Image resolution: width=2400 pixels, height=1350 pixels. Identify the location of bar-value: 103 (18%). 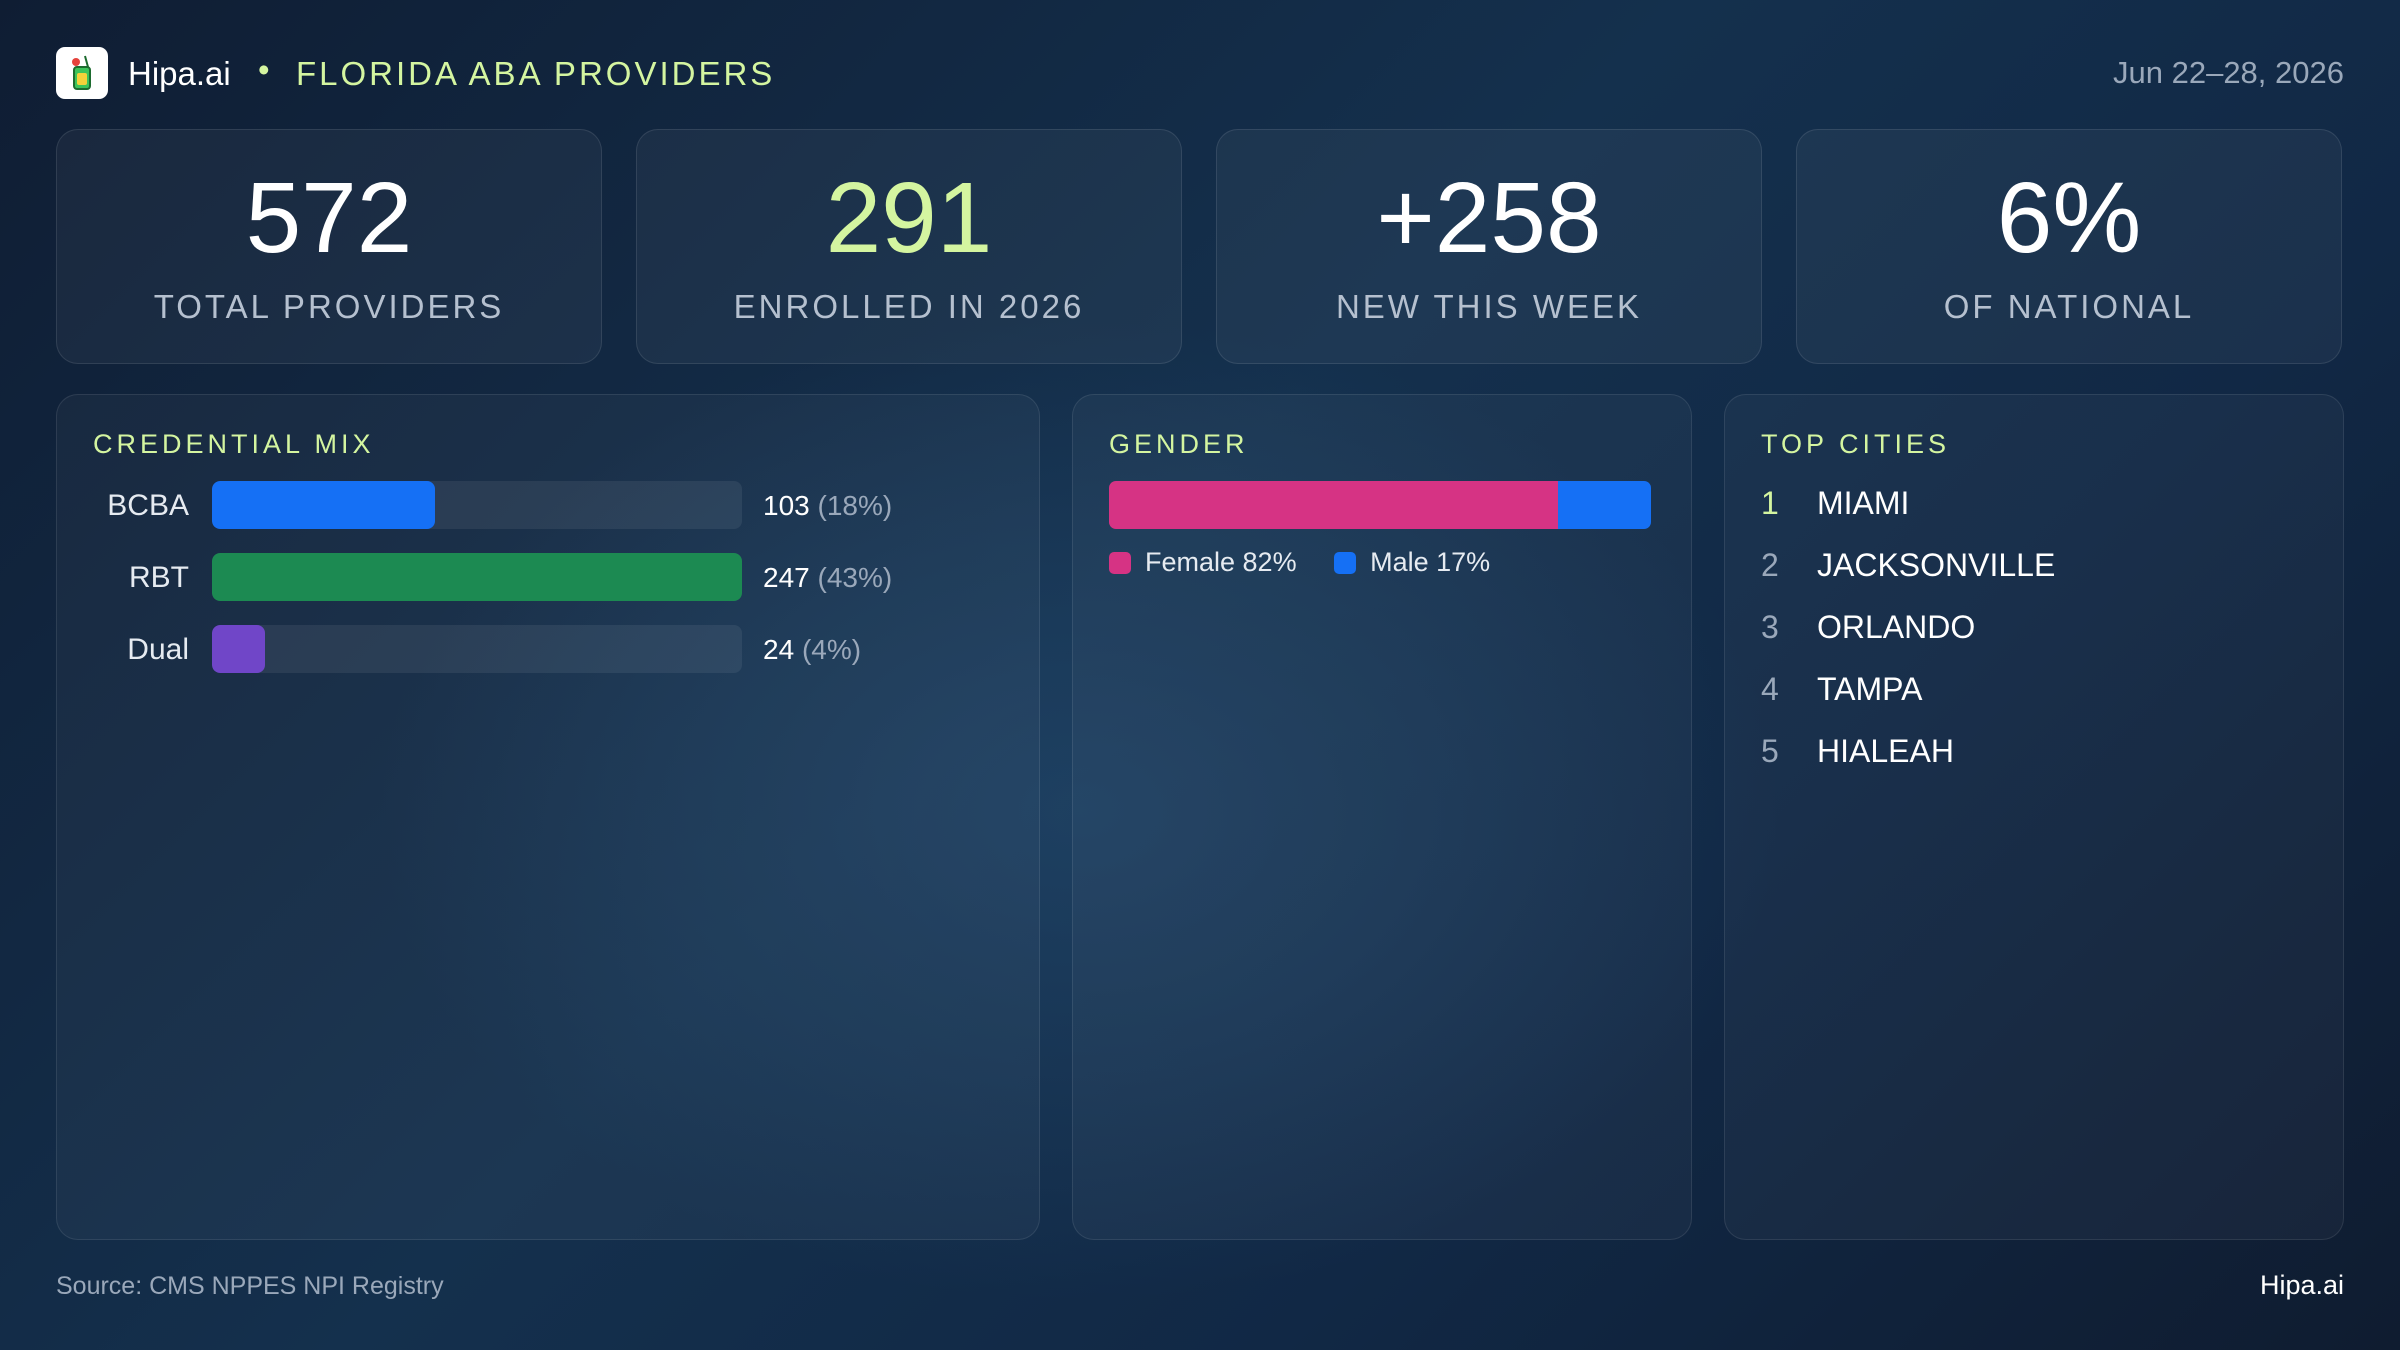
(828, 505).